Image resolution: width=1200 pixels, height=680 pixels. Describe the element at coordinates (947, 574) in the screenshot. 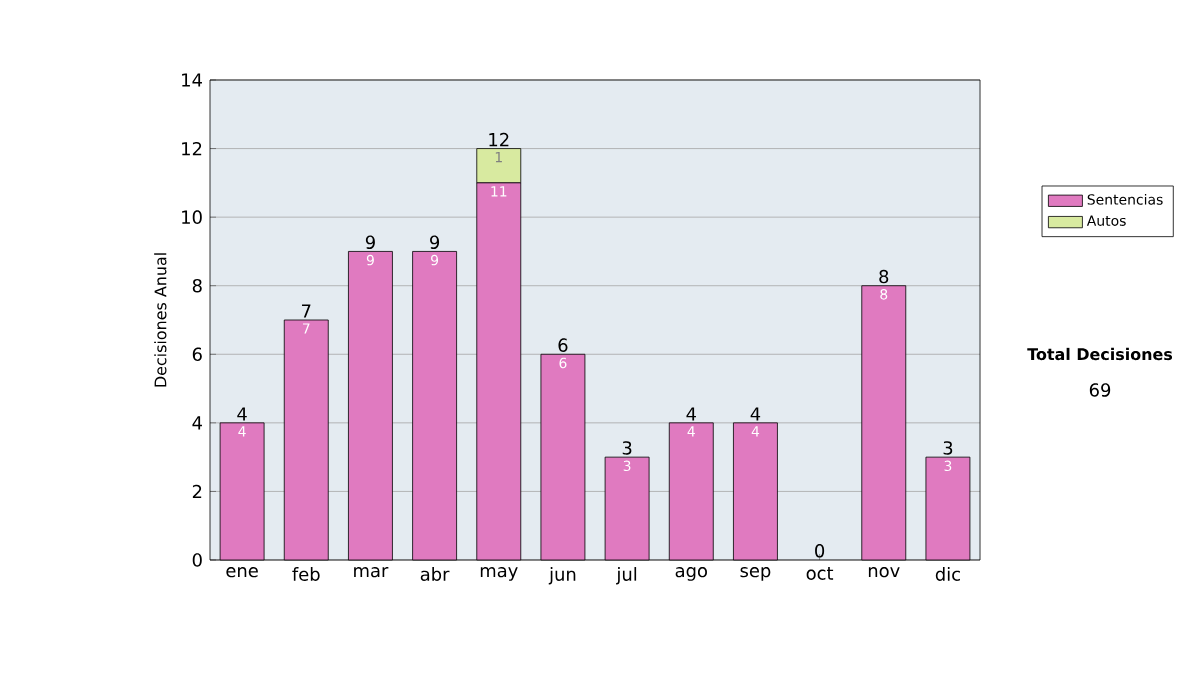

I see `x-tick-label: dic` at that location.